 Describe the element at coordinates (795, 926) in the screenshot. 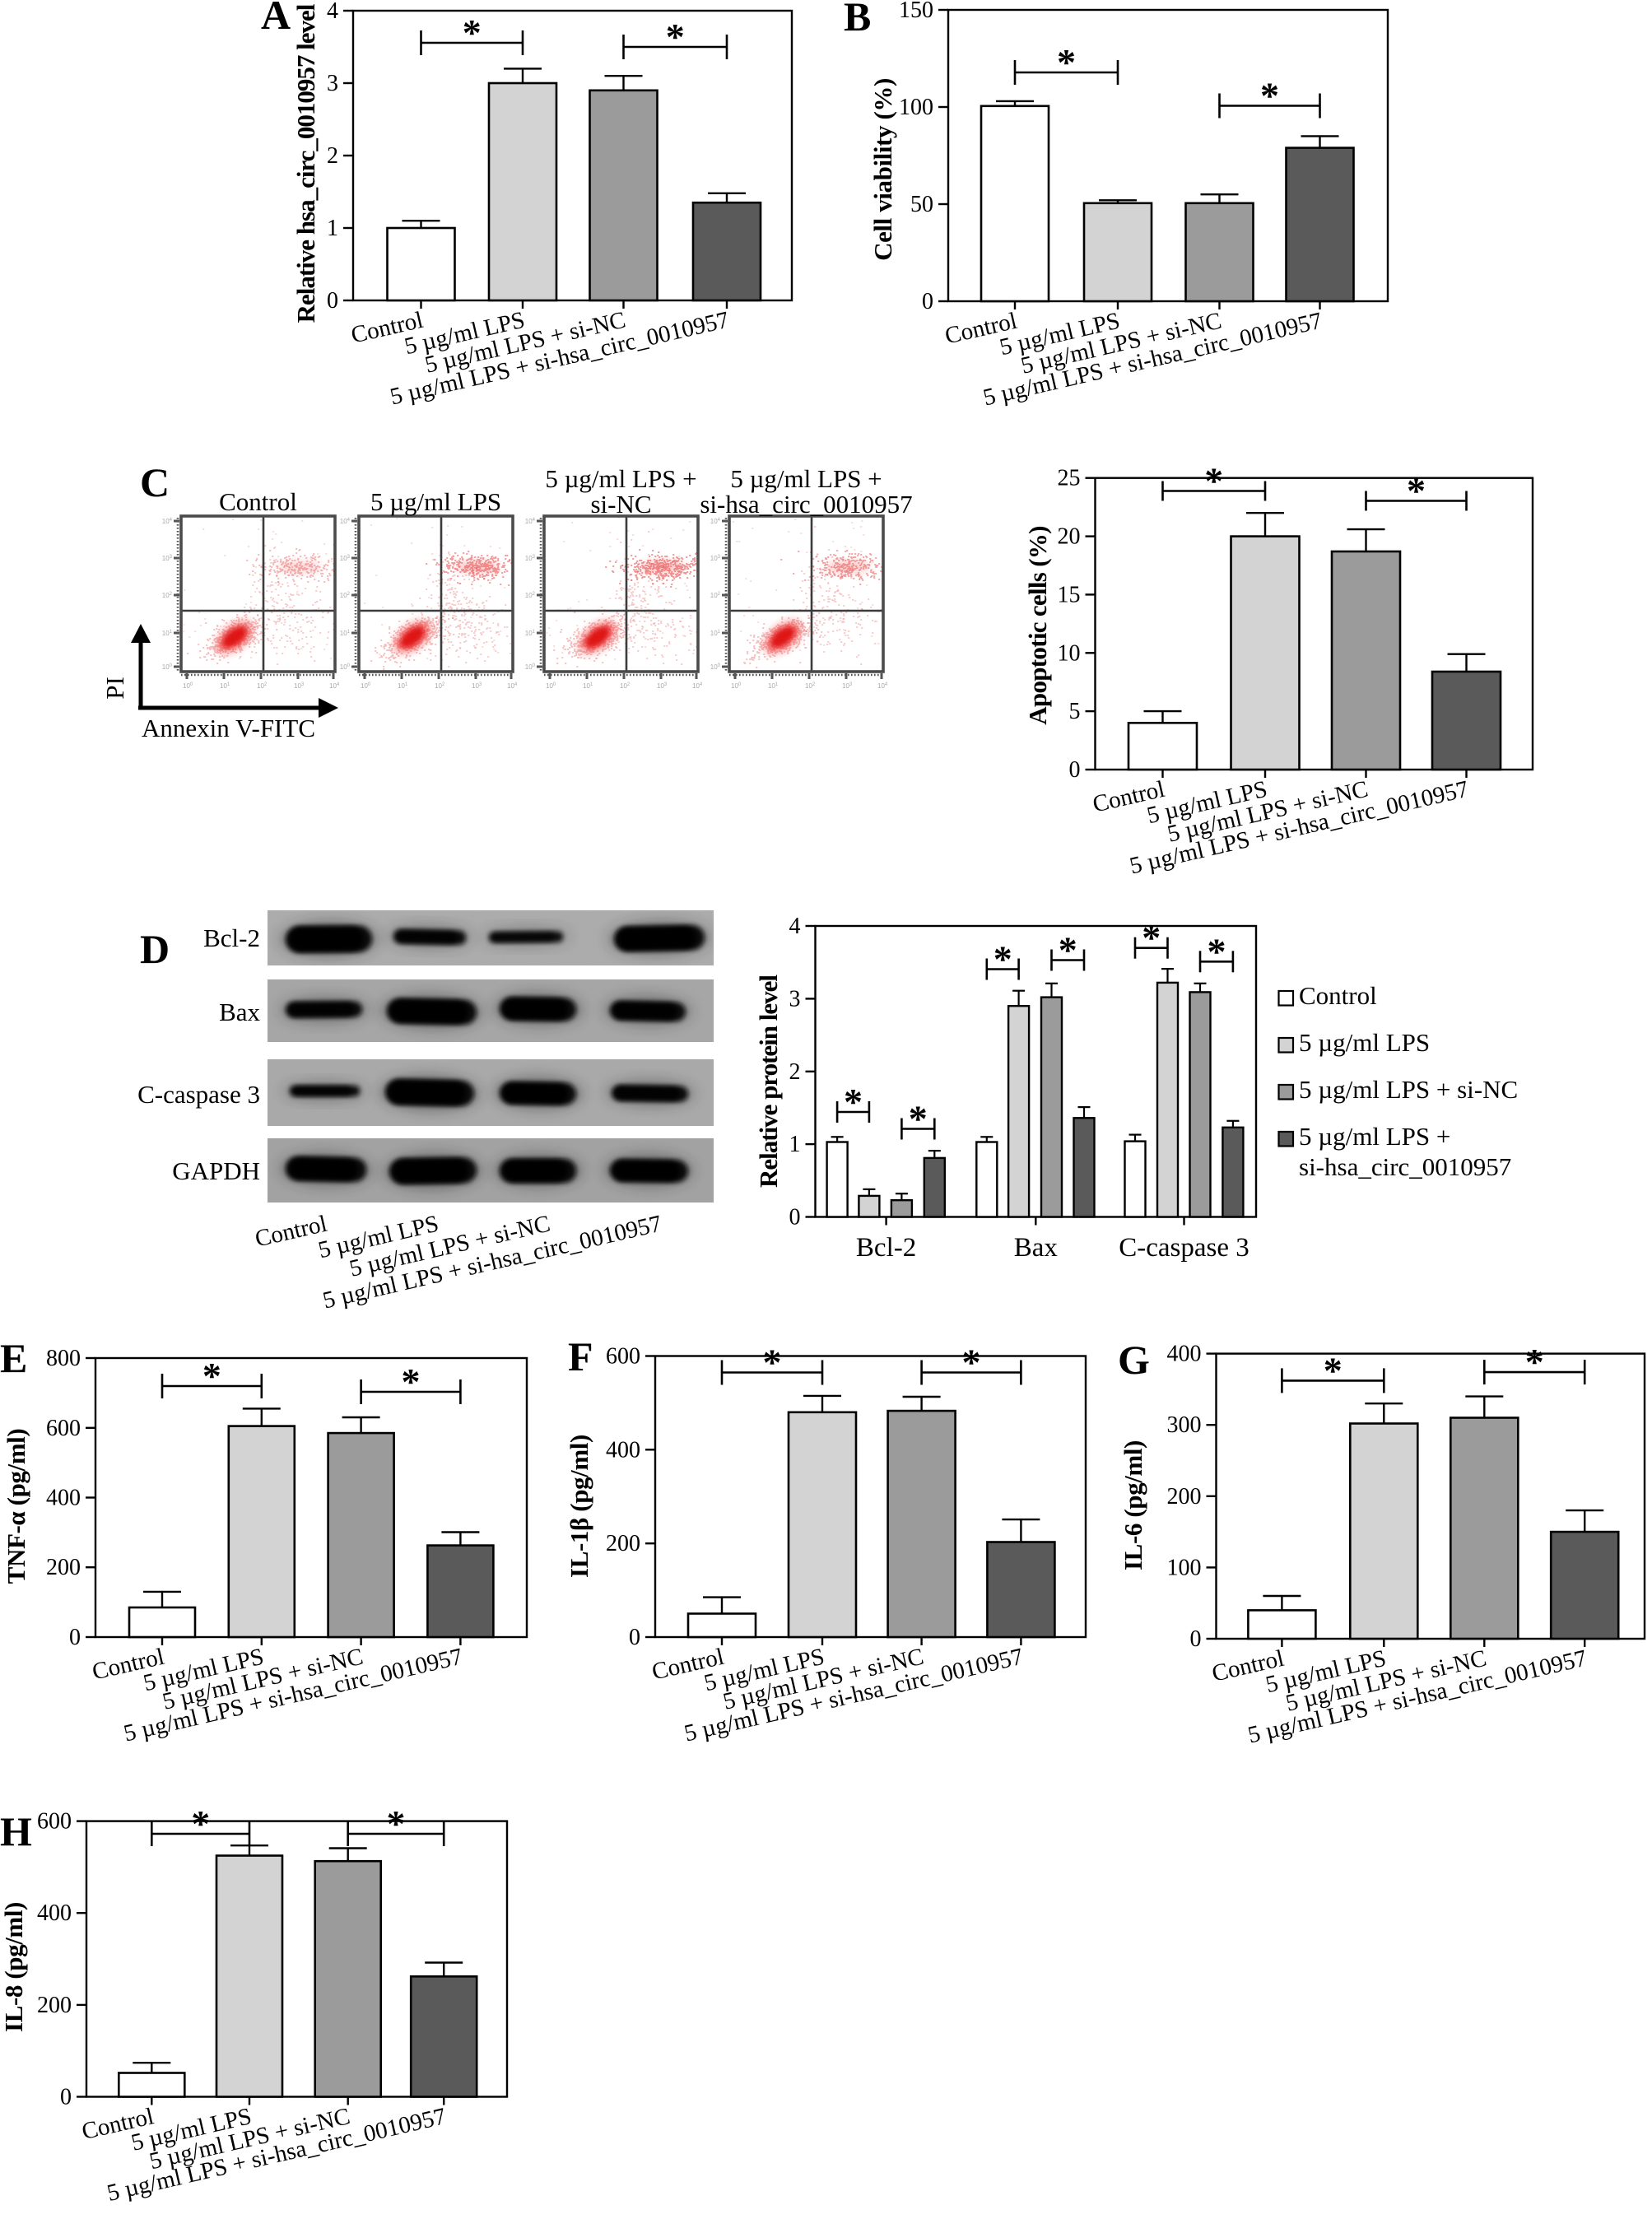

I see `svg-text: 4` at that location.